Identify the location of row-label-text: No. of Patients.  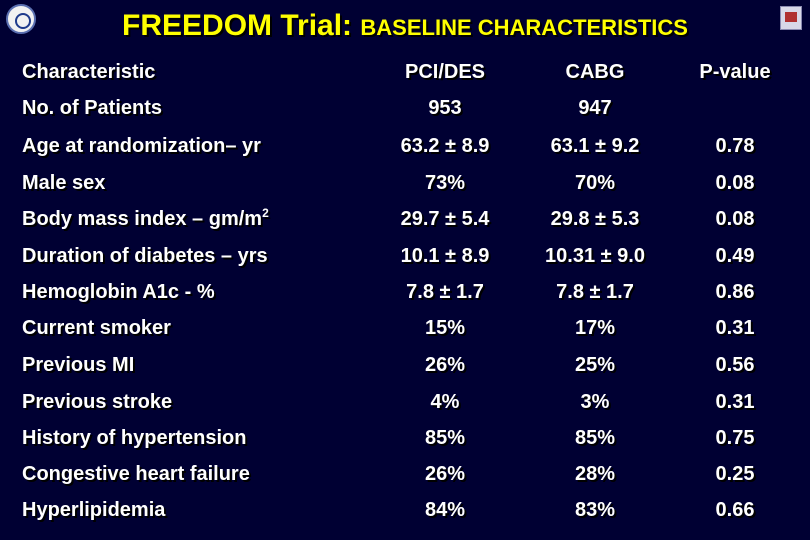
(92, 108).